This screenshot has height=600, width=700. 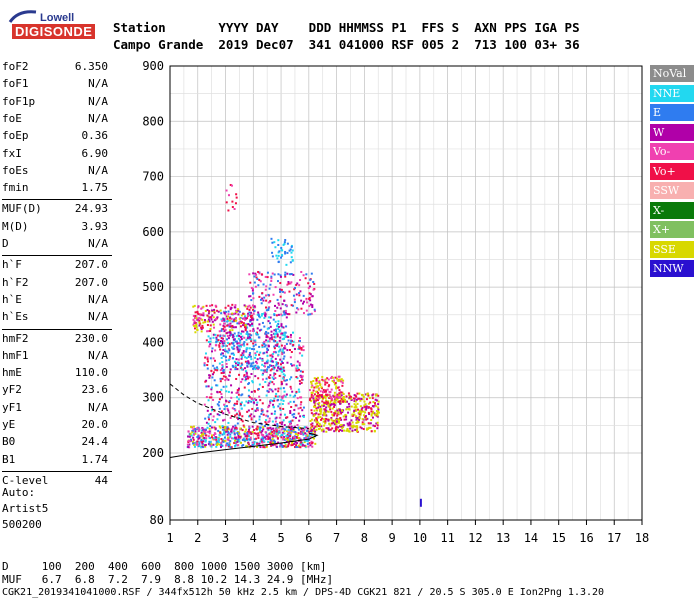 I want to click on param-value: 1.75, so click(x=95, y=188).